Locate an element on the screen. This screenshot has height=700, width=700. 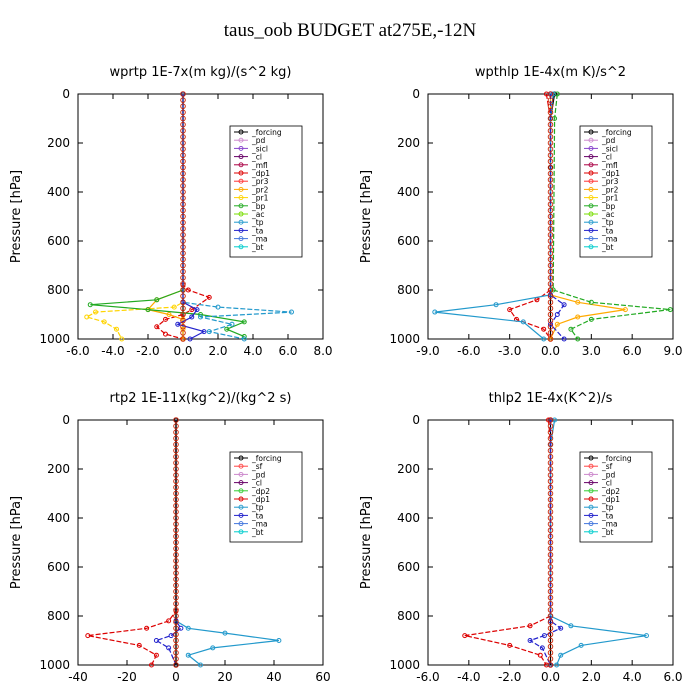
legend-label: _cl is located at coordinates (606, 157).